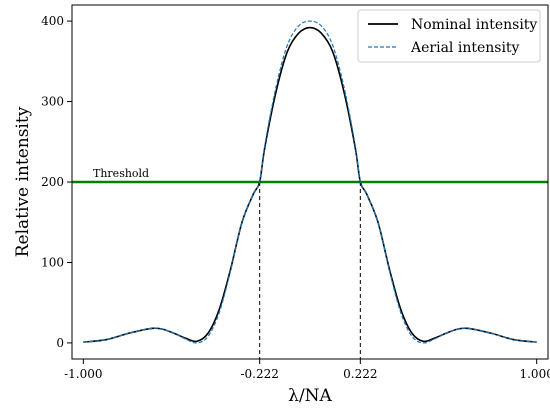 The width and height of the screenshot is (550, 410). Describe the element at coordinates (52, 102) in the screenshot. I see `y-tick-label-3: 300` at that location.